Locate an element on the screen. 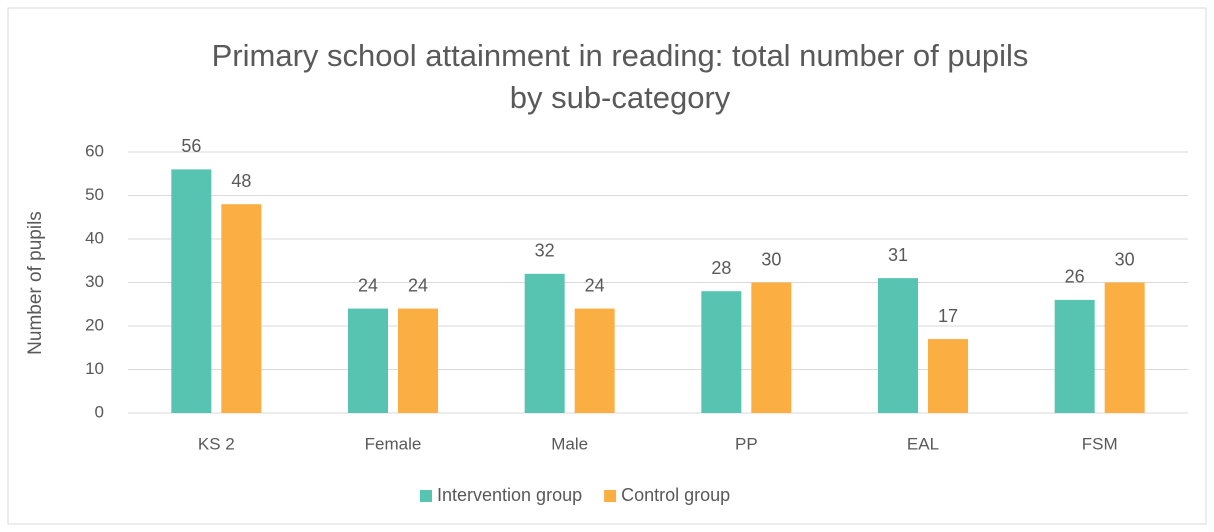  y-tick-label: 20 is located at coordinates (94, 324).